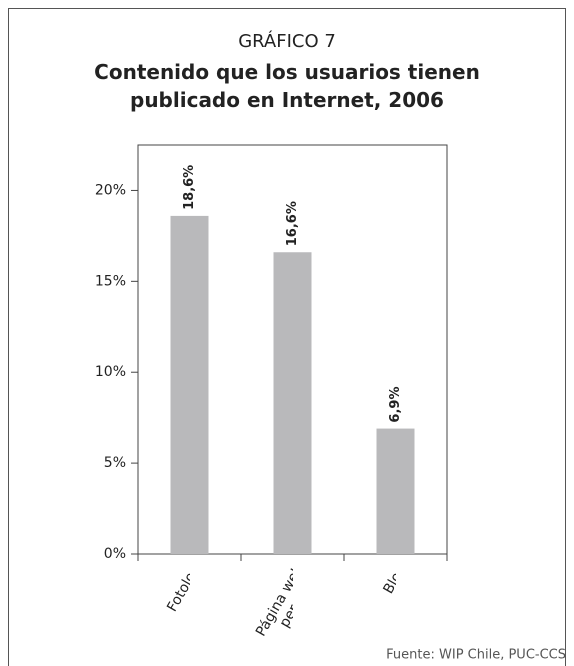 This screenshot has width=574, height=666. I want to click on y-tick-label: 20%, so click(110, 190).